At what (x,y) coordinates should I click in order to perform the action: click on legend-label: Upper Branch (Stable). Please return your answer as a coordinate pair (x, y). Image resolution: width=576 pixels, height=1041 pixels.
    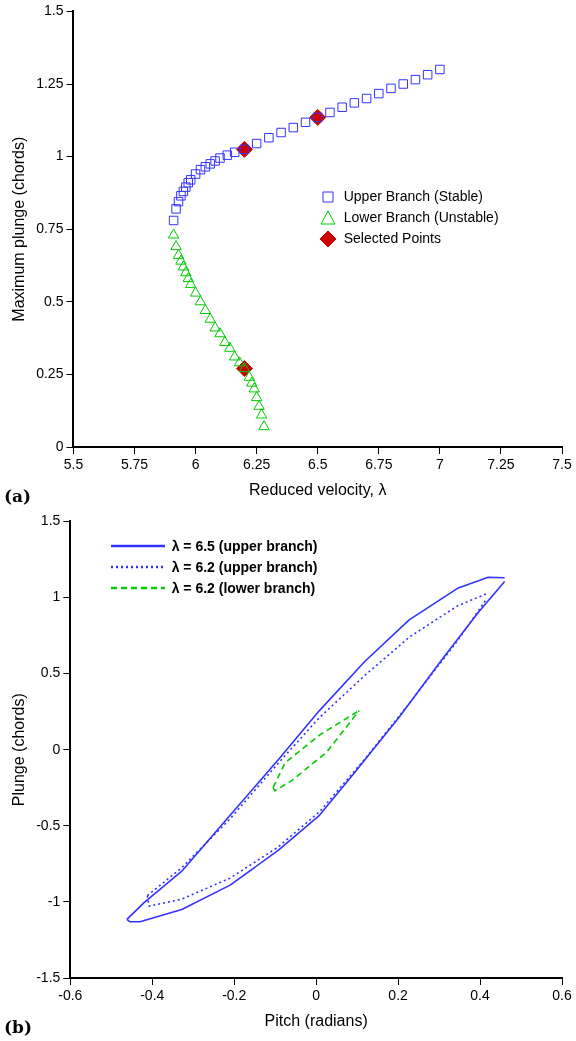
    Looking at the image, I should click on (413, 196).